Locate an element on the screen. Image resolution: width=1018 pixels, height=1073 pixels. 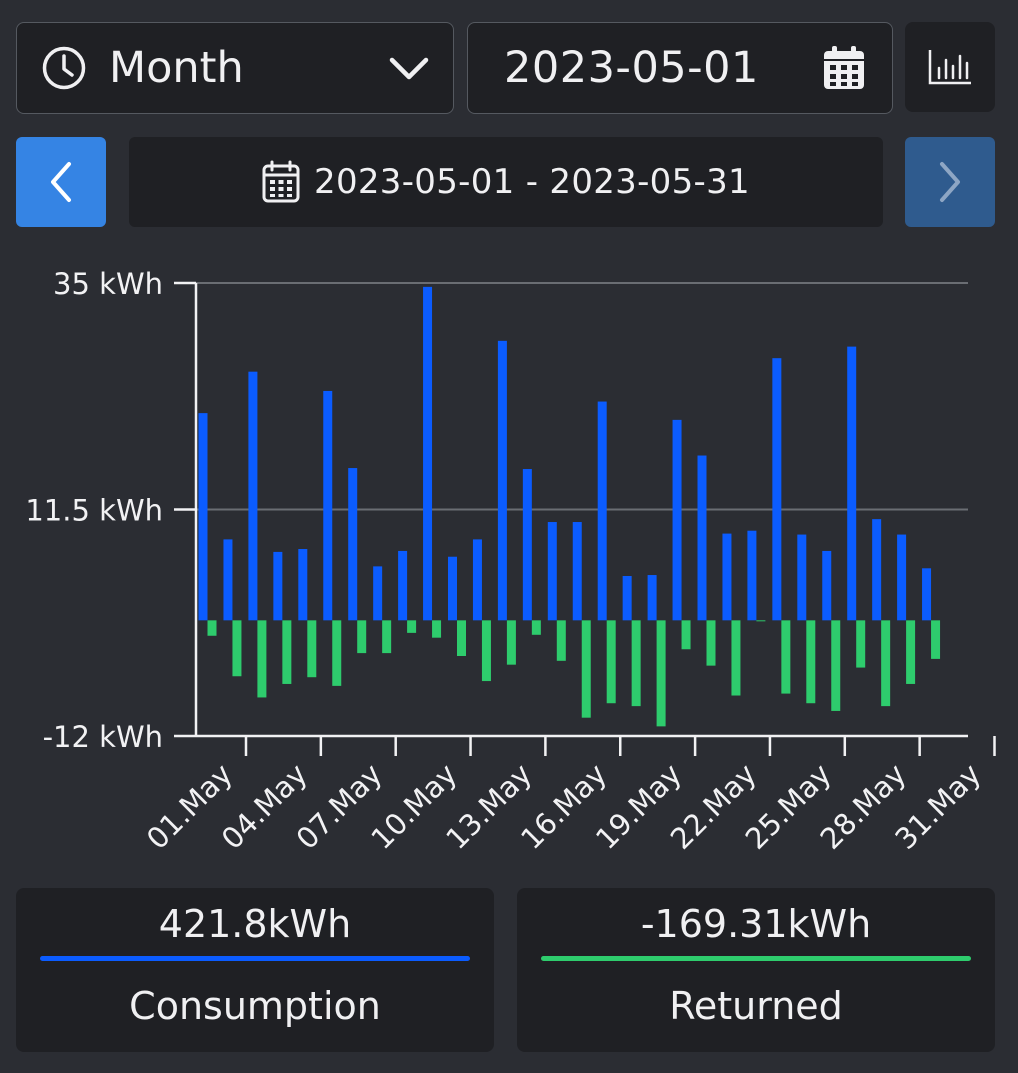
date-range-display: 2023-05-01 - 2023-05-31 is located at coordinates (506, 182).